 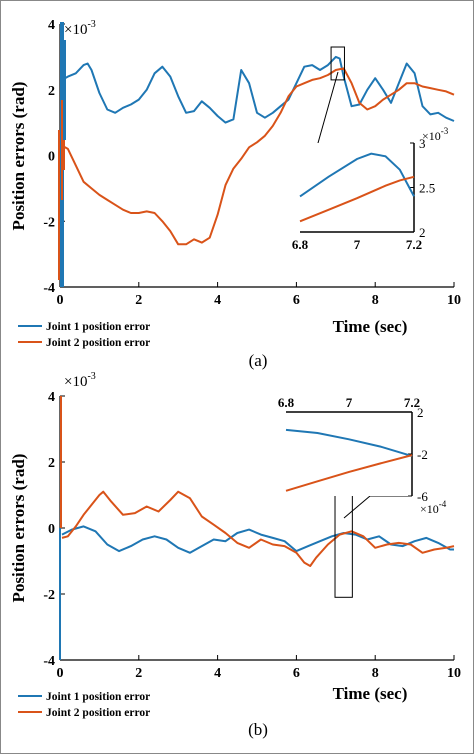 What do you see at coordinates (422, 454) in the screenshot?
I see `inset-y-tick-label: -2` at bounding box center [422, 454].